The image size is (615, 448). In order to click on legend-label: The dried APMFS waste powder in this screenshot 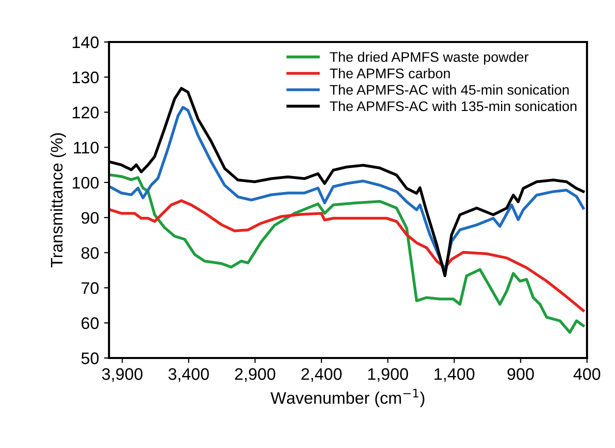, I will do `click(429, 58)`.